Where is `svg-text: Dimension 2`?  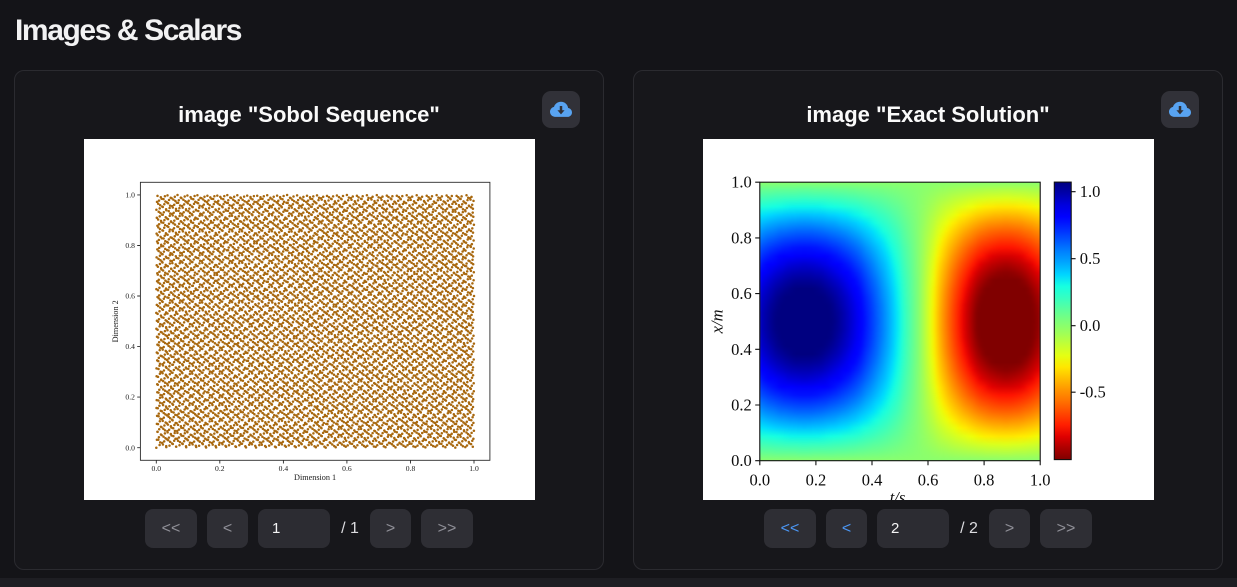 svg-text: Dimension 2 is located at coordinates (115, 321).